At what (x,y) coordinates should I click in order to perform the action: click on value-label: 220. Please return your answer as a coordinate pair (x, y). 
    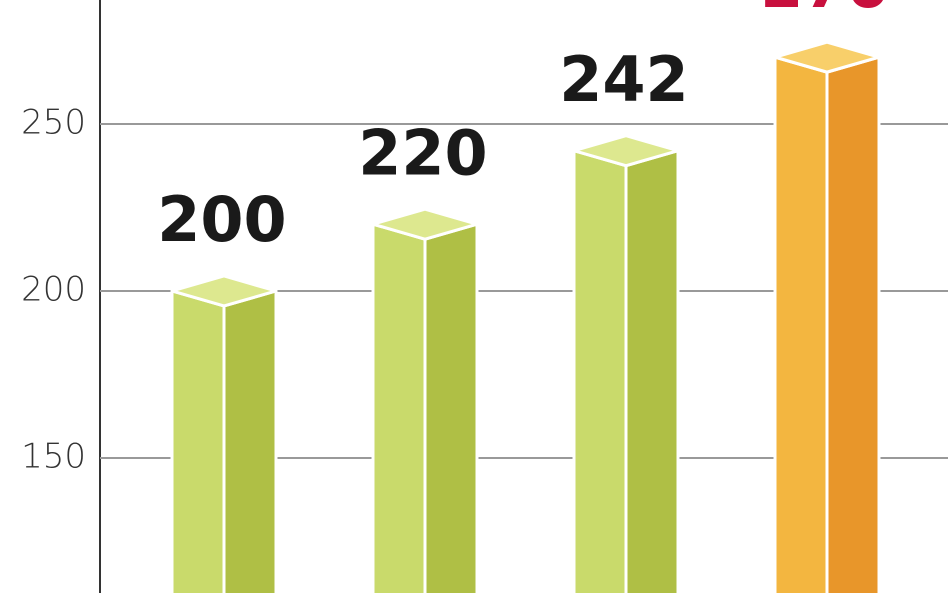
    Looking at the image, I should click on (422, 152).